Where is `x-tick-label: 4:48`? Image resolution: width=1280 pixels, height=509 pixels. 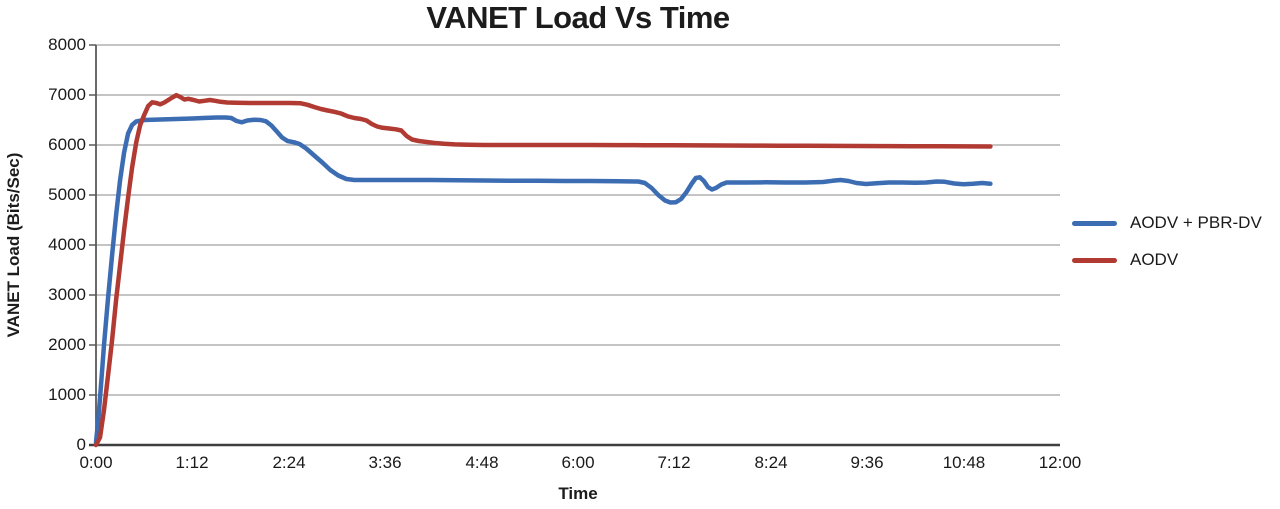
x-tick-label: 4:48 is located at coordinates (482, 462).